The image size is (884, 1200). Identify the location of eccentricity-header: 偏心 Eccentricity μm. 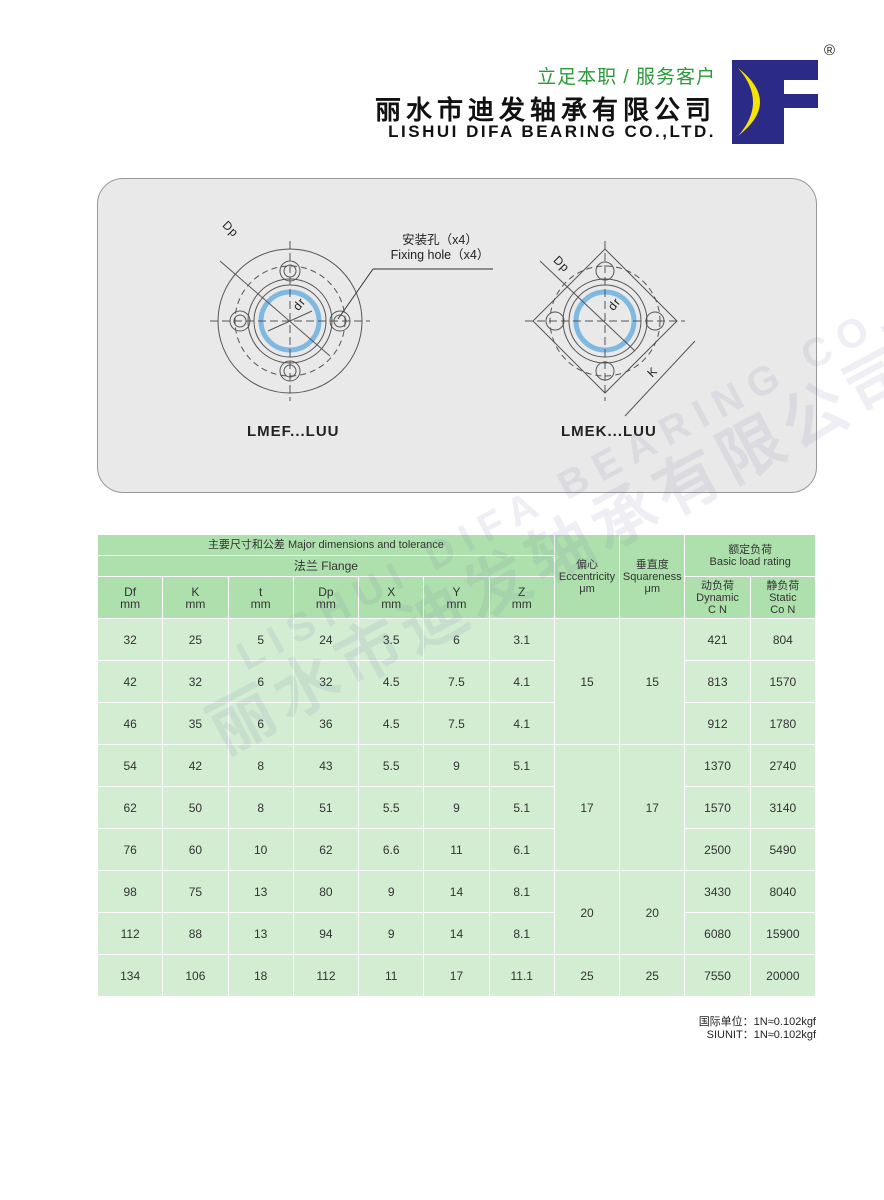
(587, 576).